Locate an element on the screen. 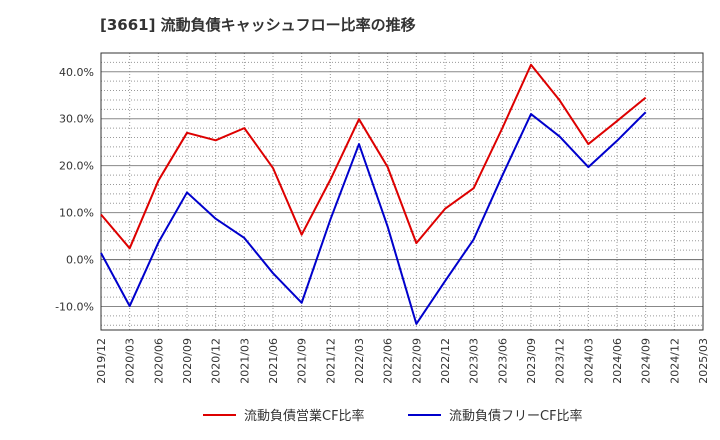  x-tick-label: 2020/12 is located at coordinates (216, 361).